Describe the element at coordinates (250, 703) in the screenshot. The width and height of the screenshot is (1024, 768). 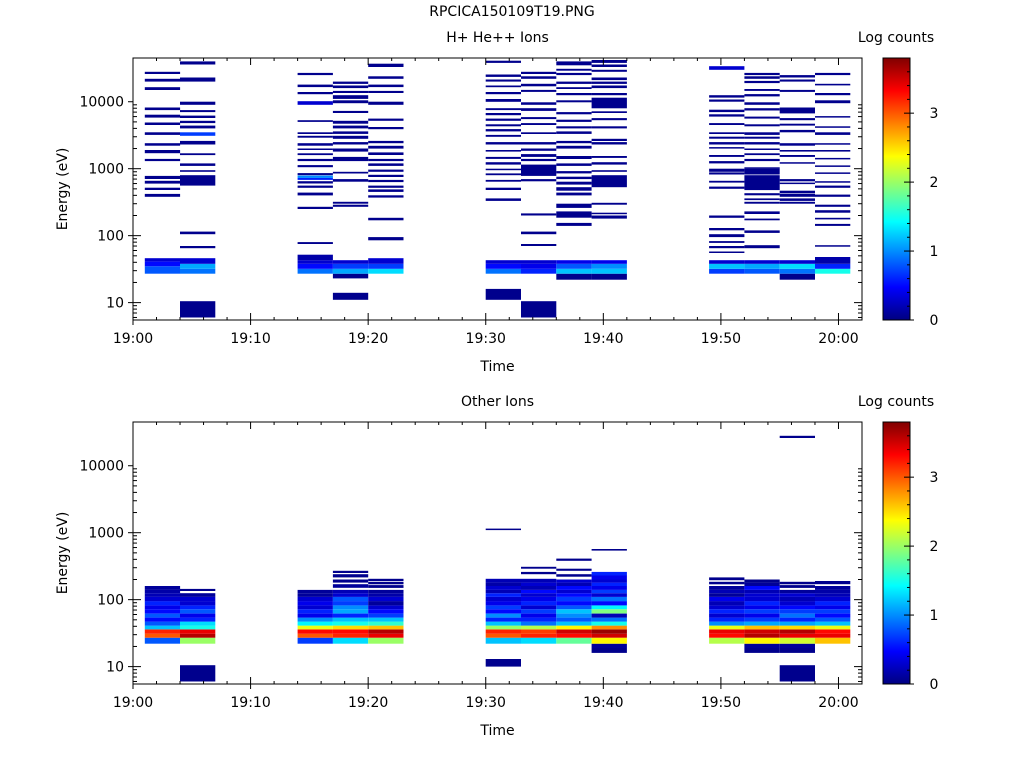
I see `bottom-xtick-label: 19:10` at that location.